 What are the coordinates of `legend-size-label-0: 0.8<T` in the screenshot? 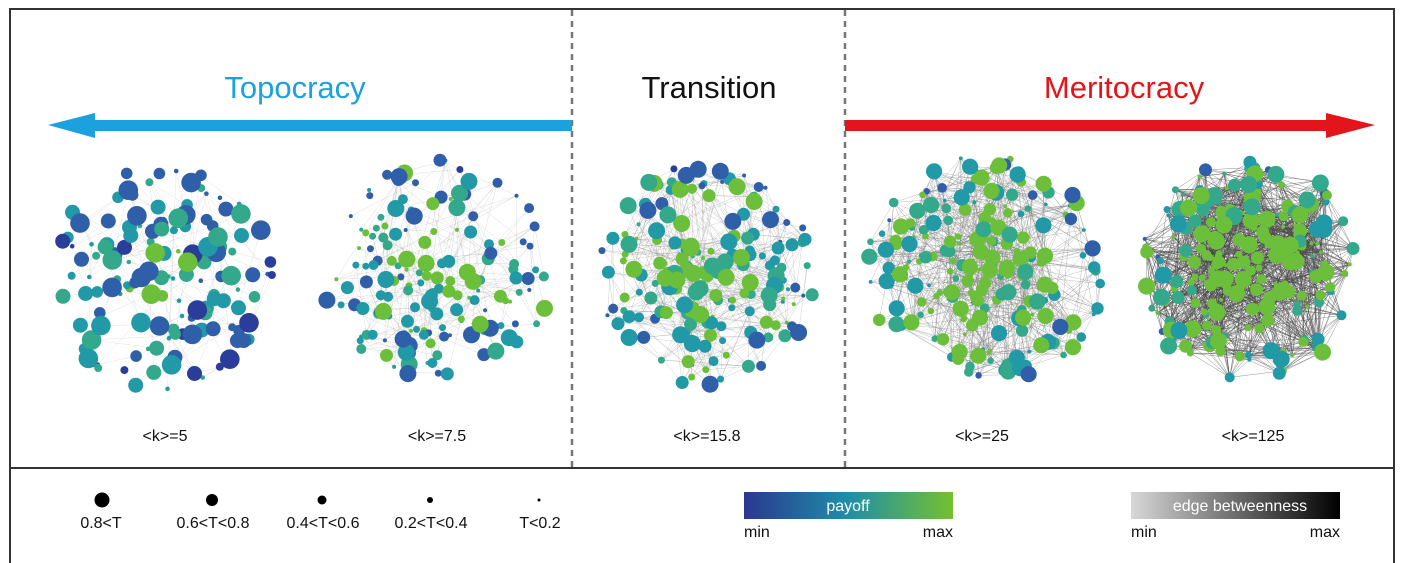 It's located at (101, 523).